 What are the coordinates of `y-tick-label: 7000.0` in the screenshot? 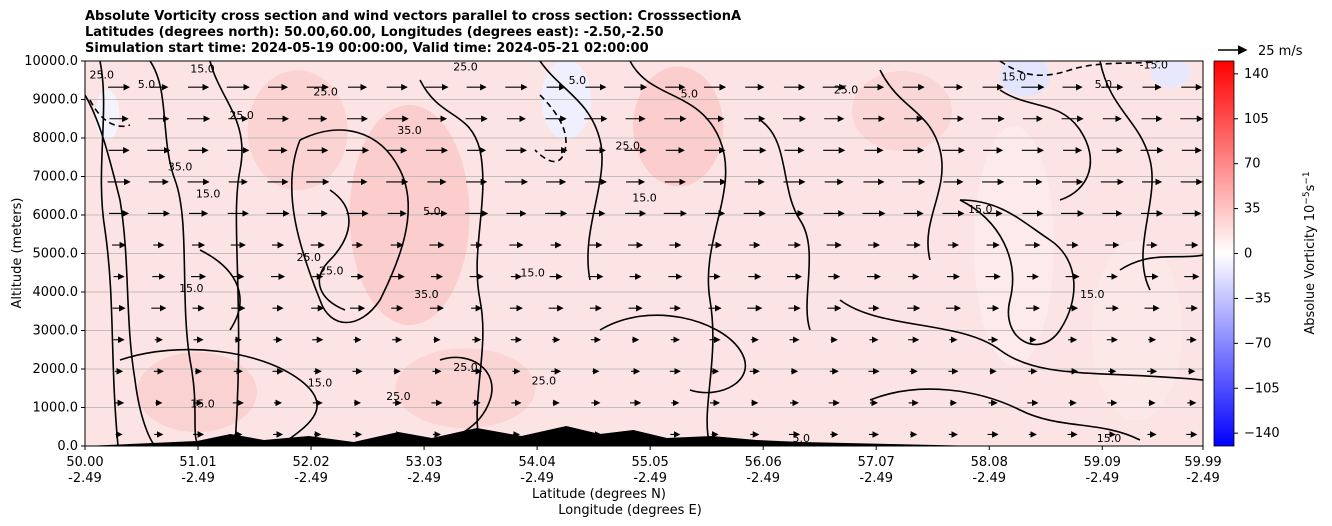 It's located at (56, 177).